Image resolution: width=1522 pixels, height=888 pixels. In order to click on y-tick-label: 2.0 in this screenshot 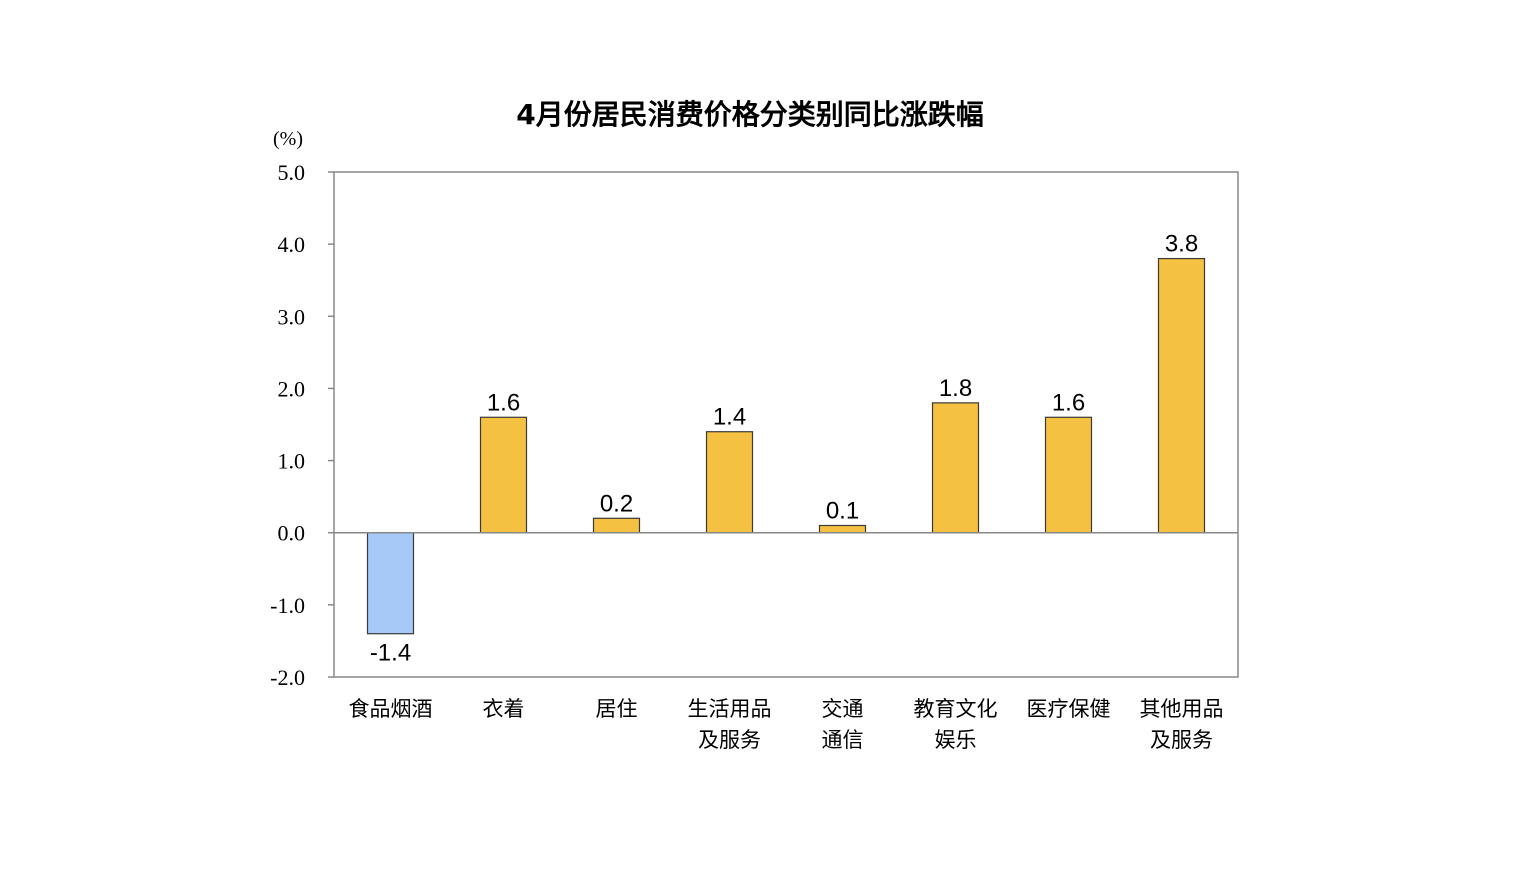, I will do `click(292, 388)`.